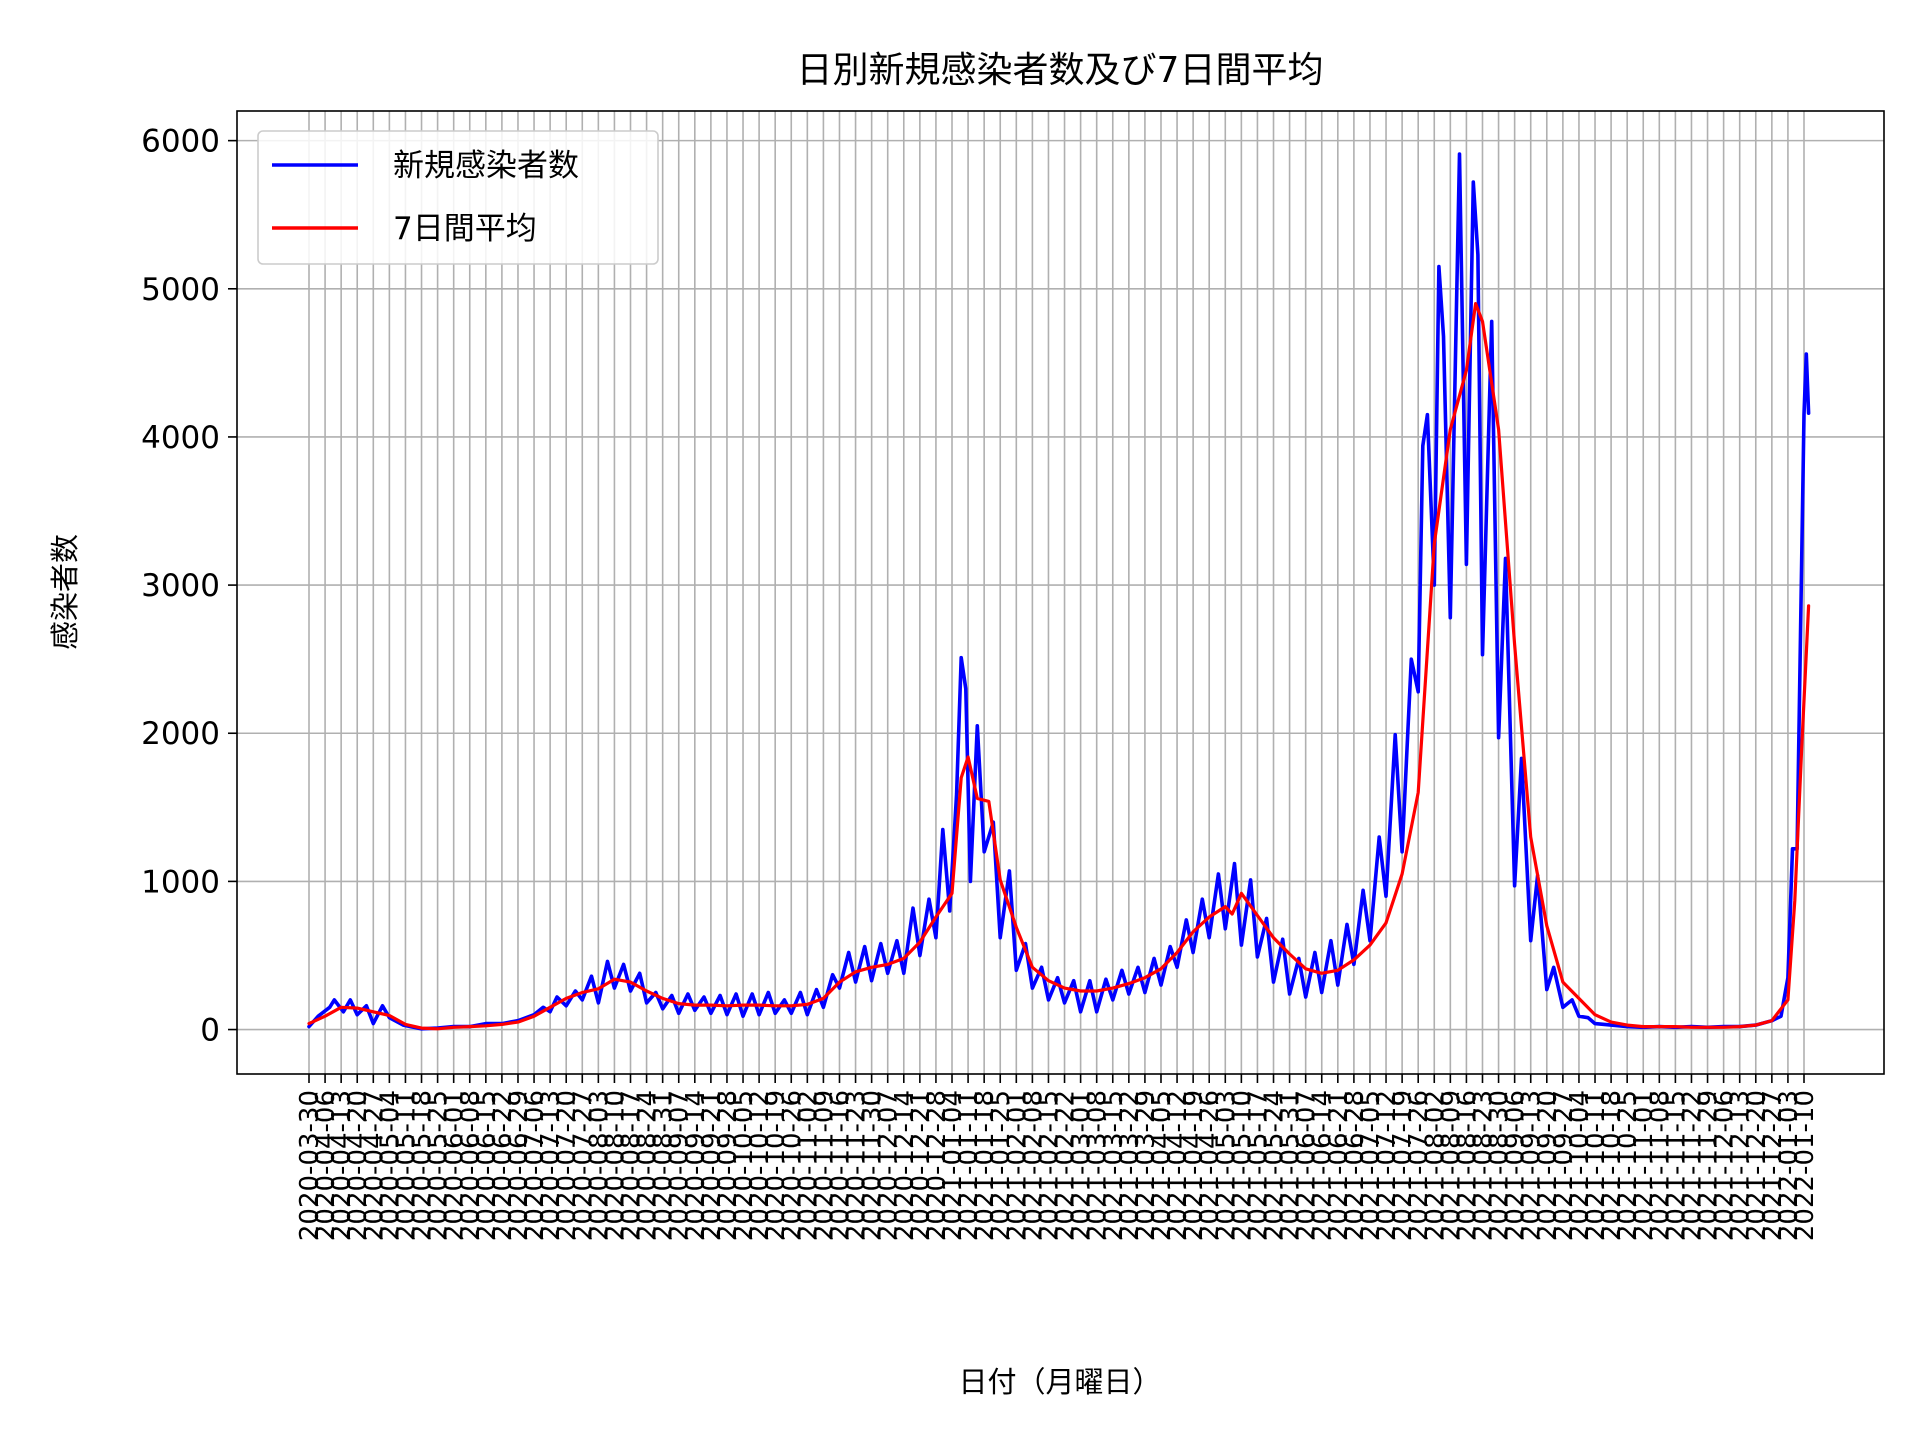 Image resolution: width=1920 pixels, height=1440 pixels. What do you see at coordinates (551, 1165) in the screenshot?
I see `x-tick-label: 2020-07-13` at bounding box center [551, 1165].